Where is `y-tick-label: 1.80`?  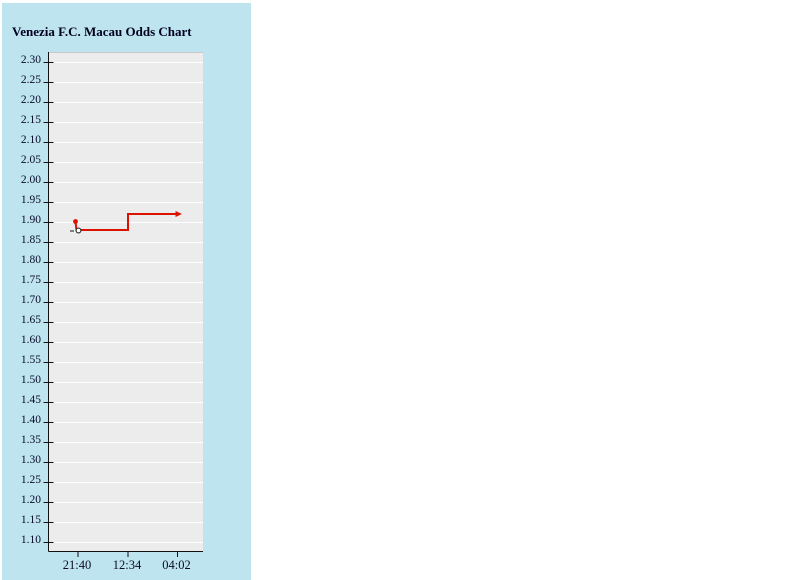 y-tick-label: 1.80 is located at coordinates (31, 260).